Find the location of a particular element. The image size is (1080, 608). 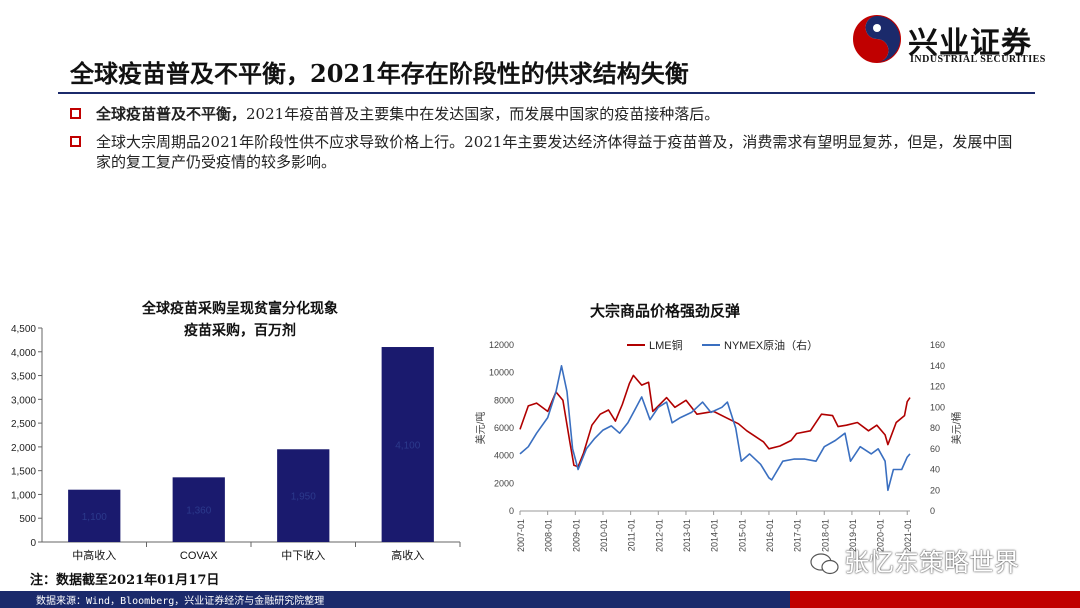

bullet-text: 2021年疫苗普及主要集中在发达国家，而发展中国家的疫苗接种落后。 is located at coordinates (483, 114).